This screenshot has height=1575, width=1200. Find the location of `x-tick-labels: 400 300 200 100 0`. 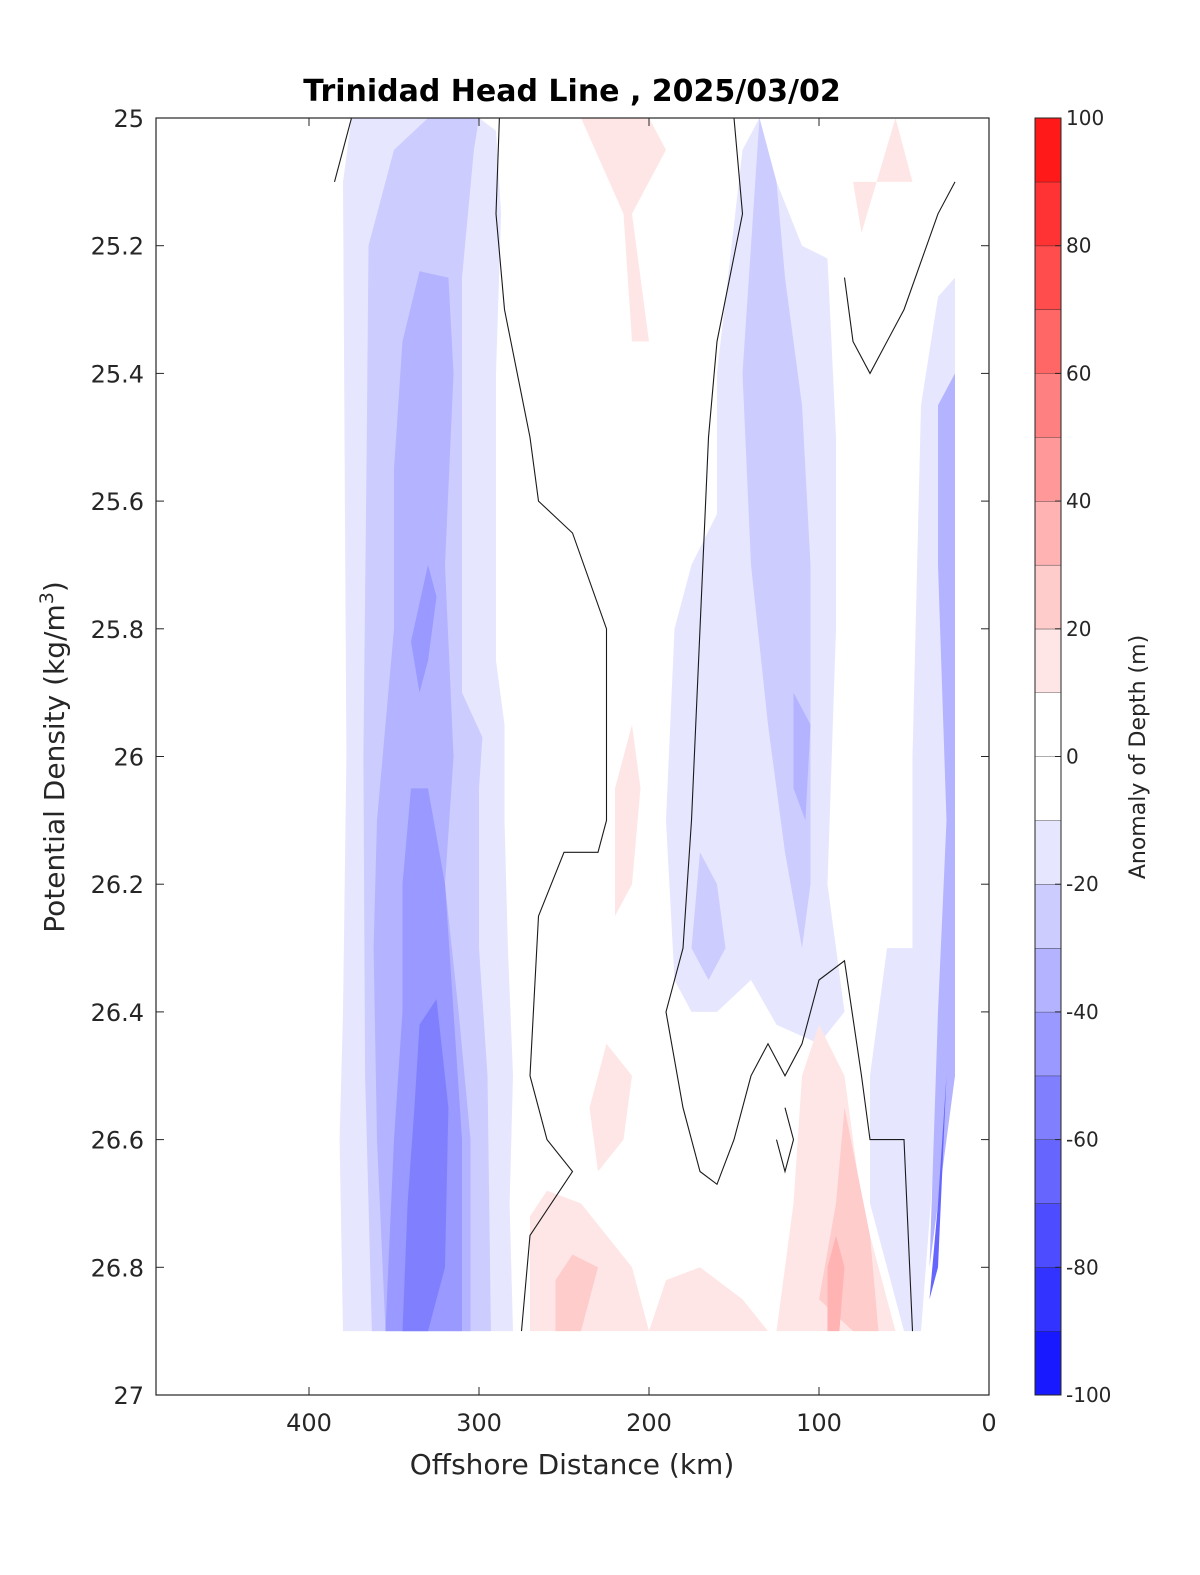

x-tick-labels: 400 300 200 100 0 is located at coordinates (641, 1423).